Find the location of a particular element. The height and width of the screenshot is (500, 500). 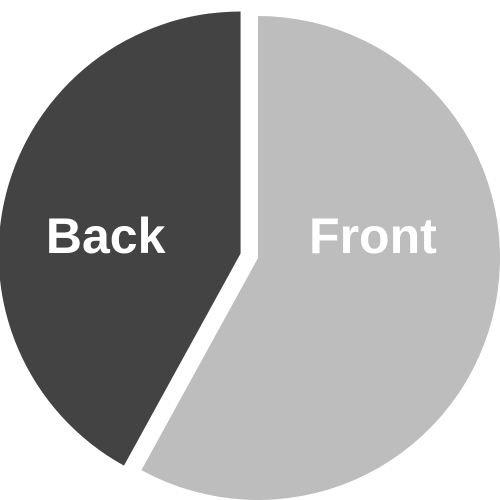

pie-label-back: Back is located at coordinates (106, 236).